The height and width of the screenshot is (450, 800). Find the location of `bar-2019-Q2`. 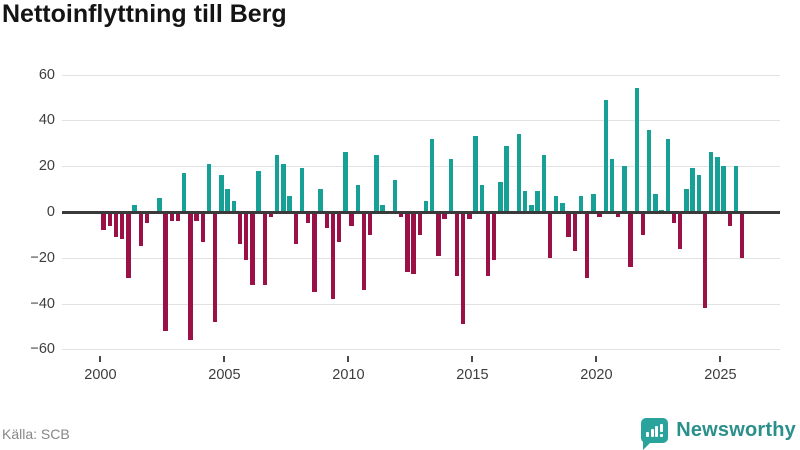

bar-2019-Q2 is located at coordinates (581, 203).